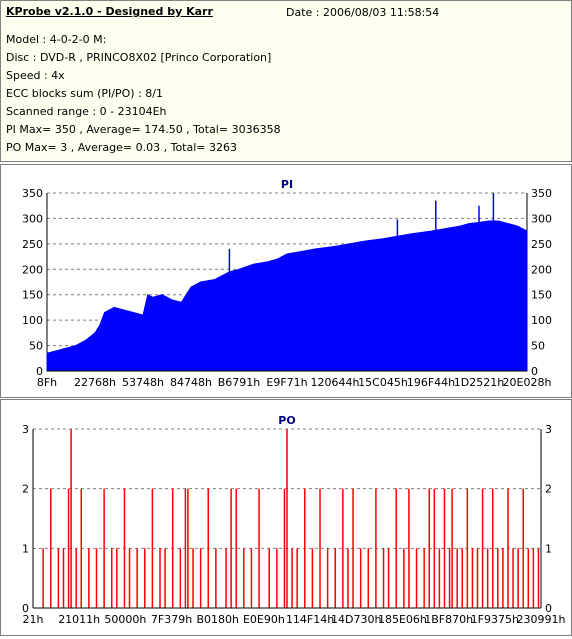 This screenshot has width=572, height=639. I want to click on po-x-tick-label: 50000h, so click(125, 619).